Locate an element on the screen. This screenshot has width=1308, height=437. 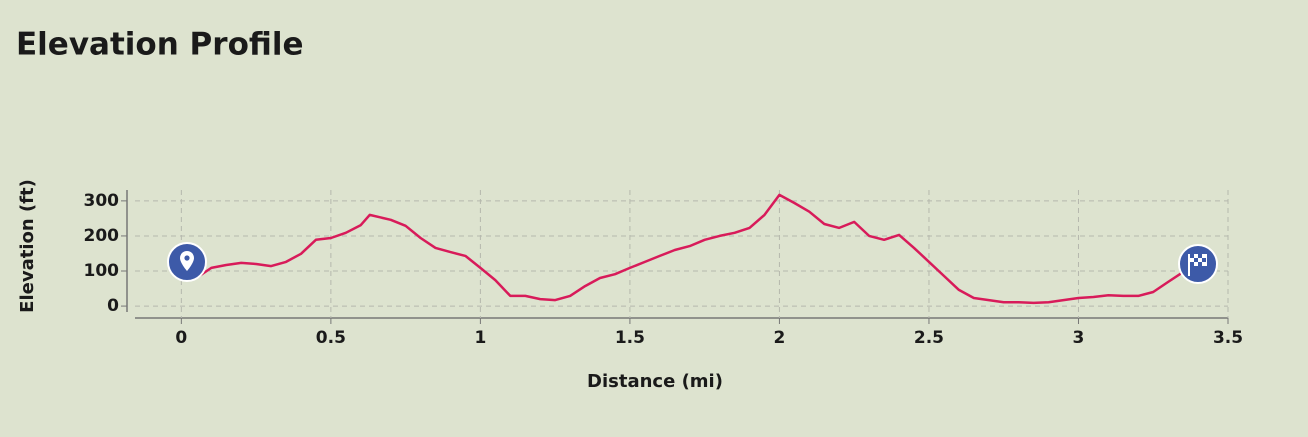
start-marker is located at coordinates (187, 262).